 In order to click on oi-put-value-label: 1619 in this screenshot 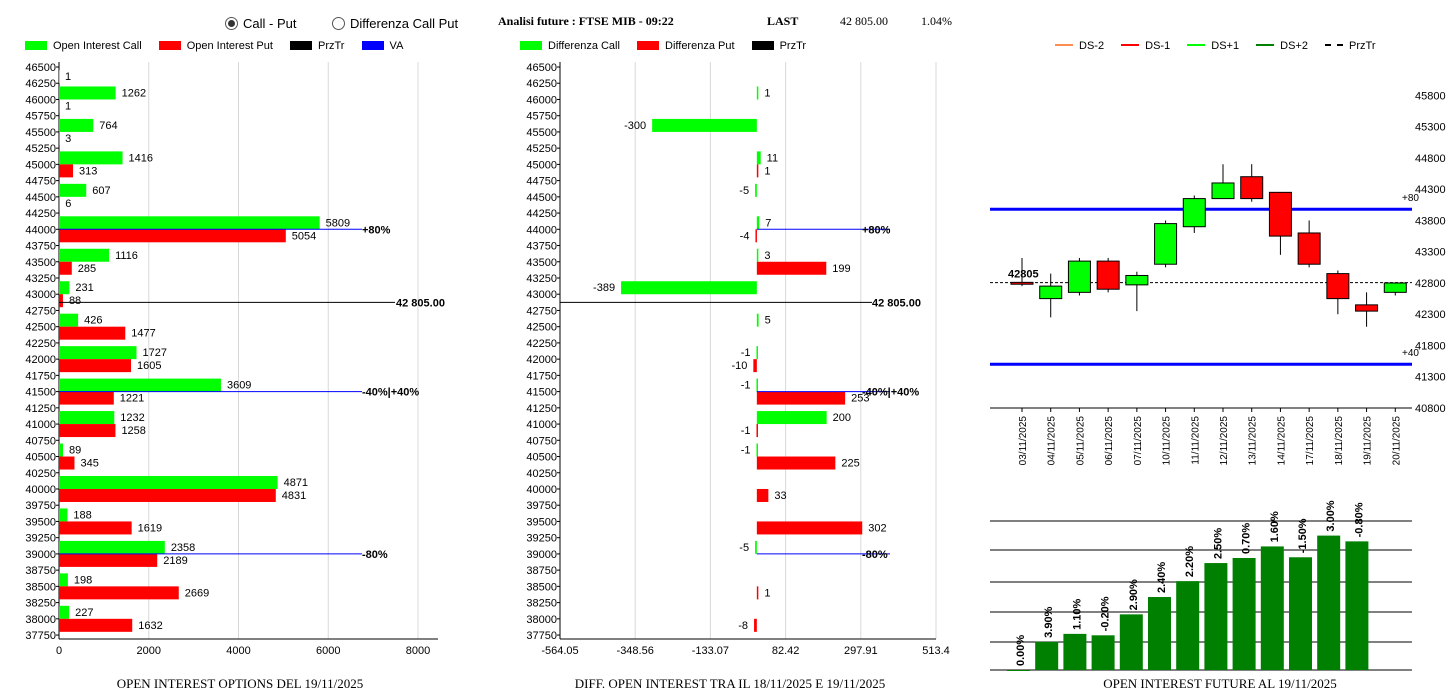, I will do `click(150, 528)`.